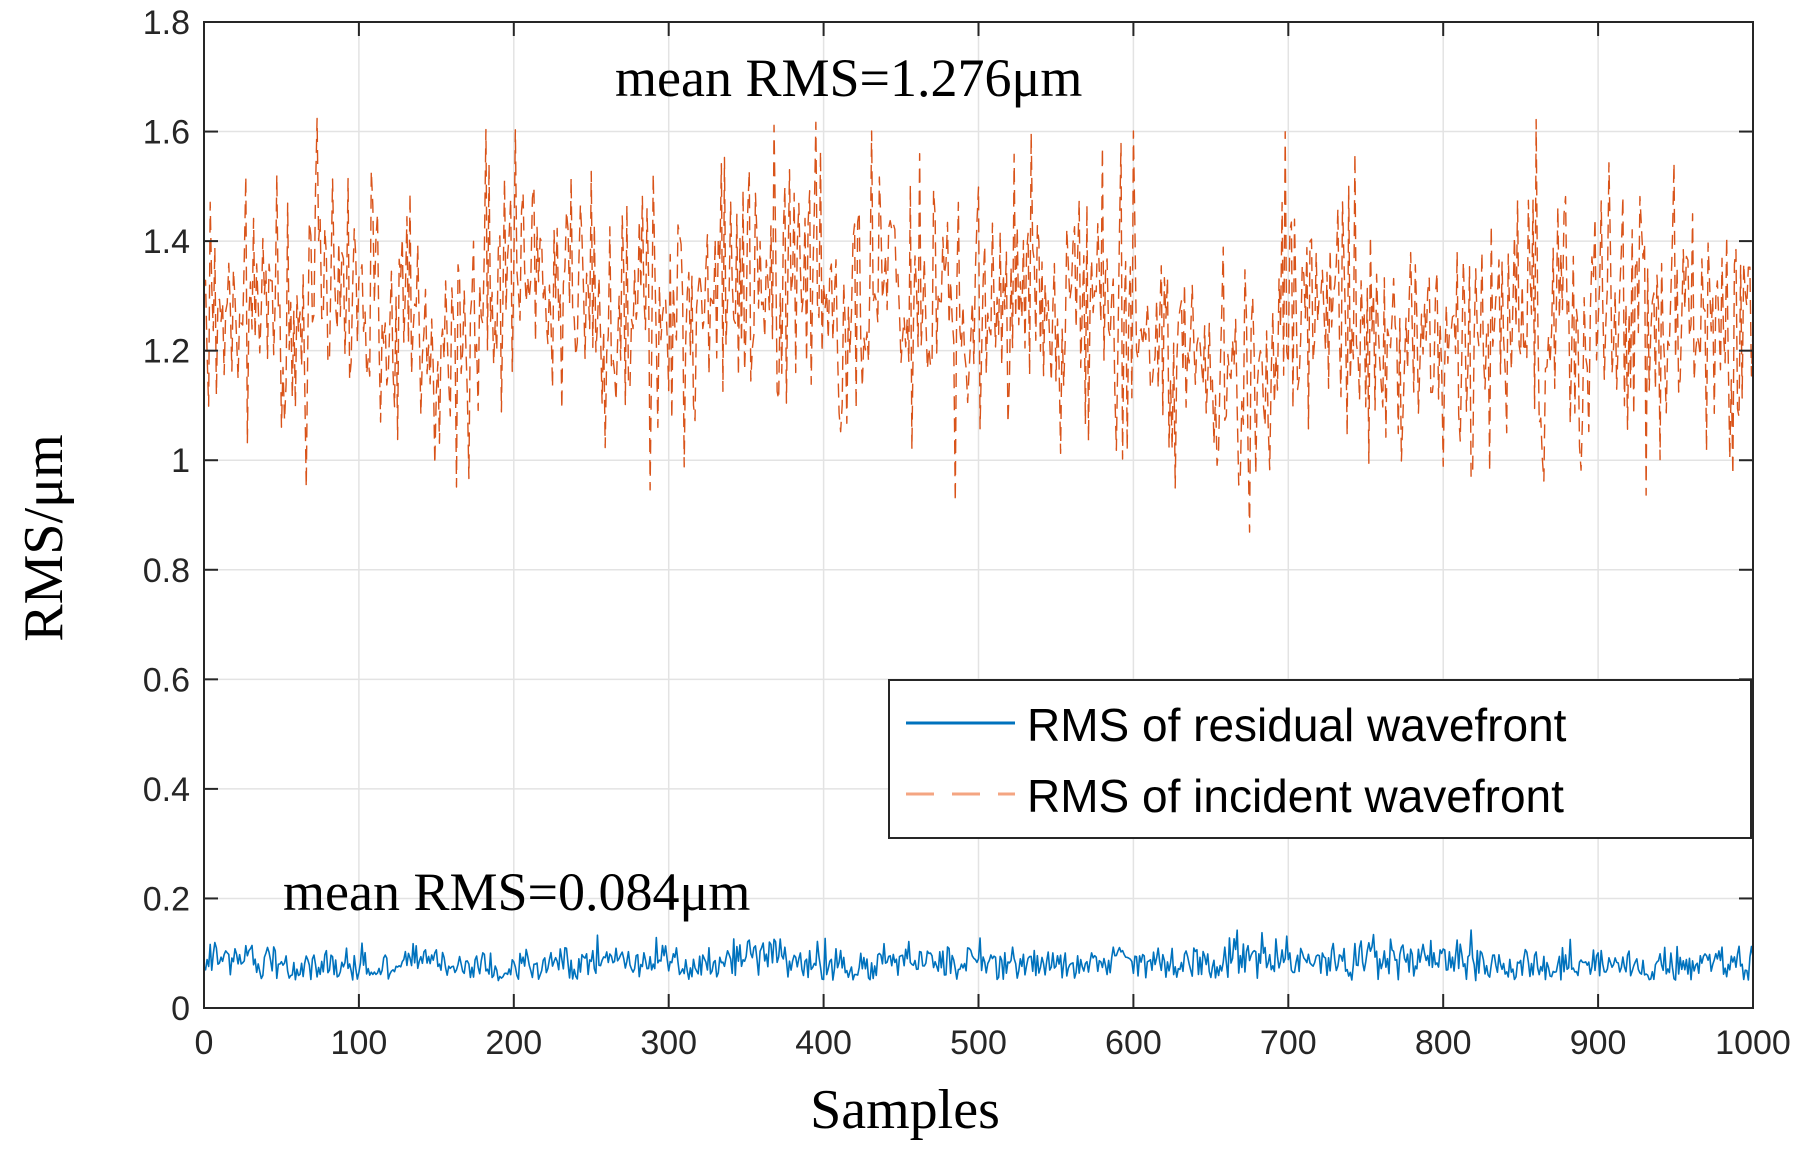 This screenshot has width=1801, height=1161. What do you see at coordinates (44, 537) in the screenshot?
I see `y-axis-label: RMS/μm` at bounding box center [44, 537].